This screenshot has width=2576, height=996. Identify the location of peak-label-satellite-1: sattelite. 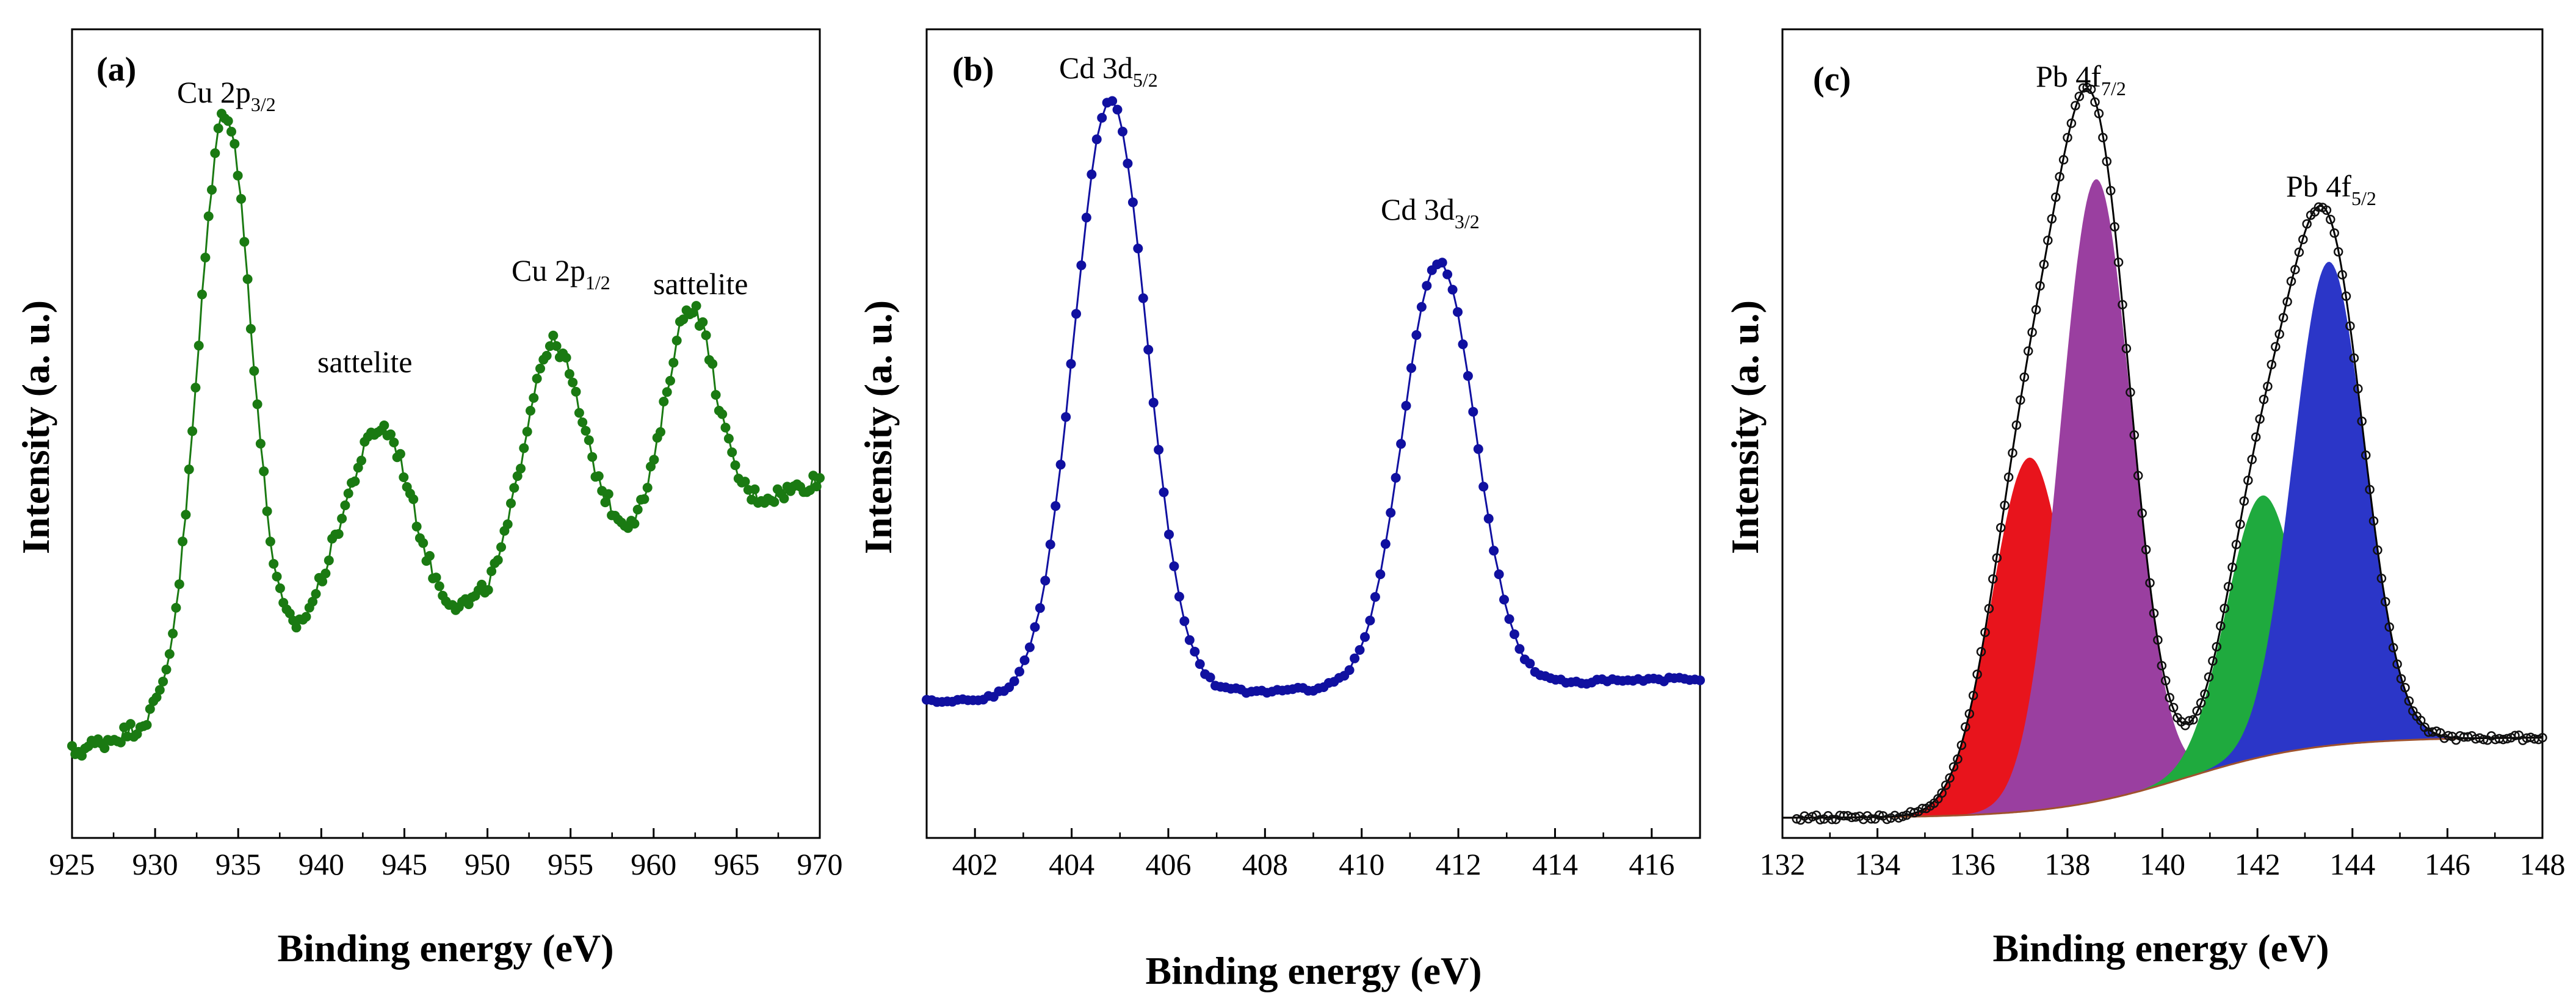
(365, 362).